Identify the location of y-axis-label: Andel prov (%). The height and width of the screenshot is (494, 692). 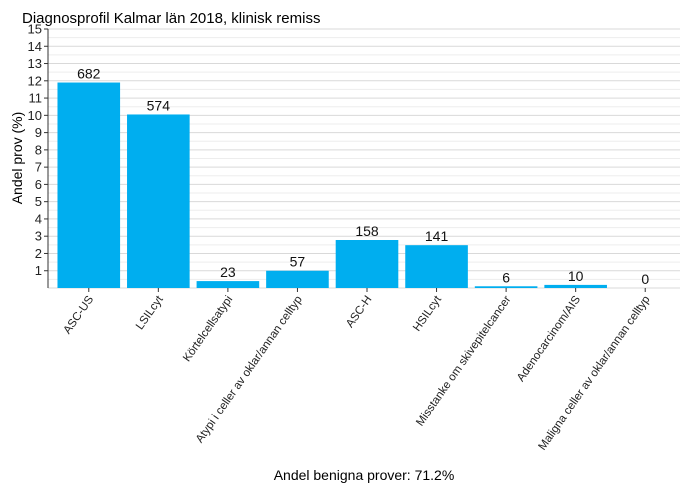
(17, 158).